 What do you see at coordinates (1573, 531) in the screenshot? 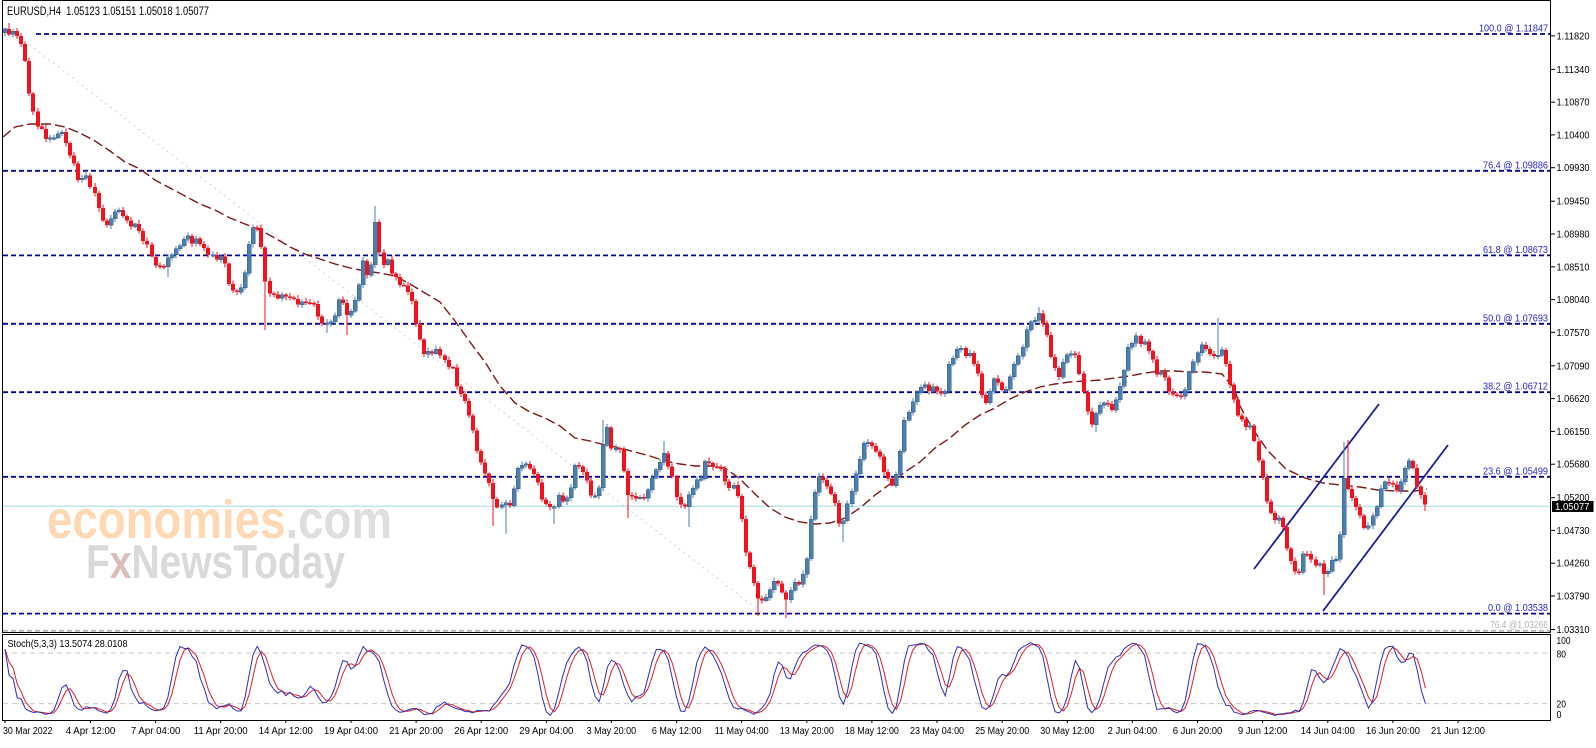
I see `svg-text: 1.04730` at bounding box center [1573, 531].